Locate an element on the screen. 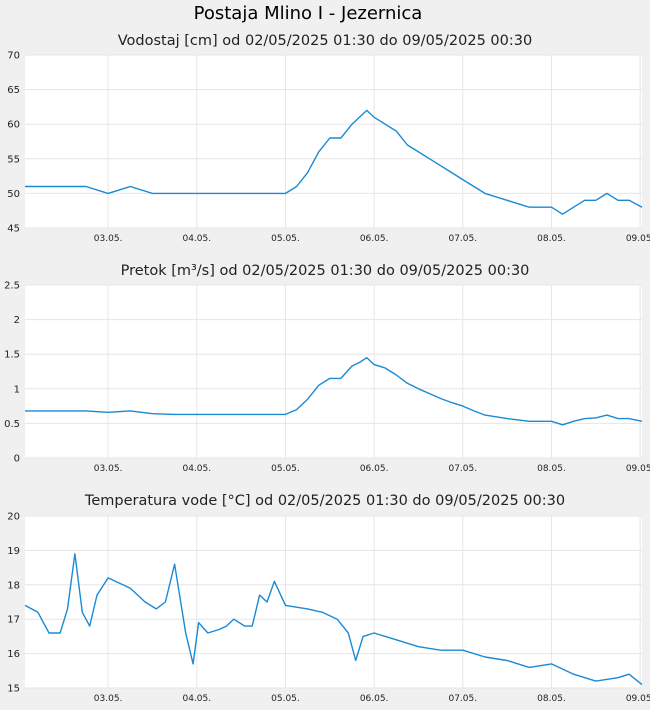 This screenshot has height=710, width=650. page-title: Postaja Mlino I - Jezernica is located at coordinates (308, 13).